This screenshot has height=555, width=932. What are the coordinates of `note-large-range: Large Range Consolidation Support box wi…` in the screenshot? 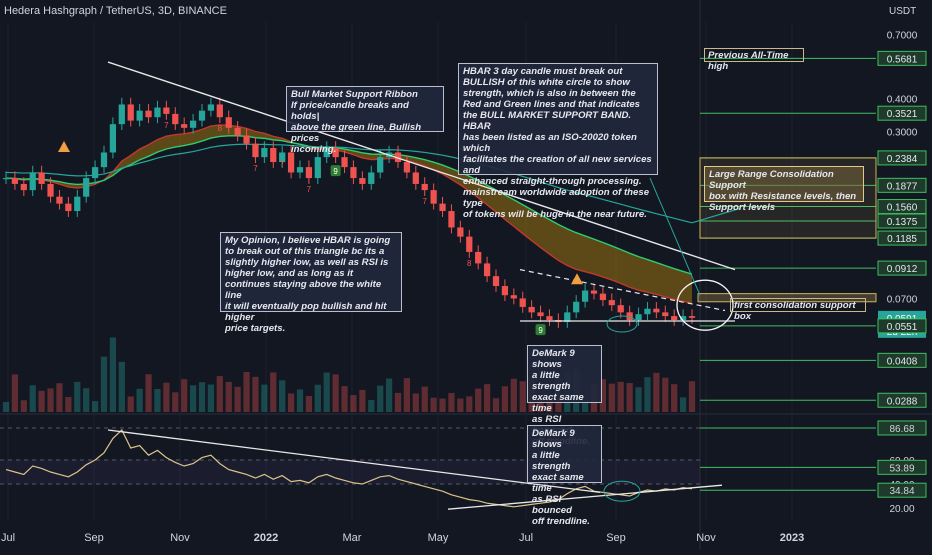 It's located at (784, 189).